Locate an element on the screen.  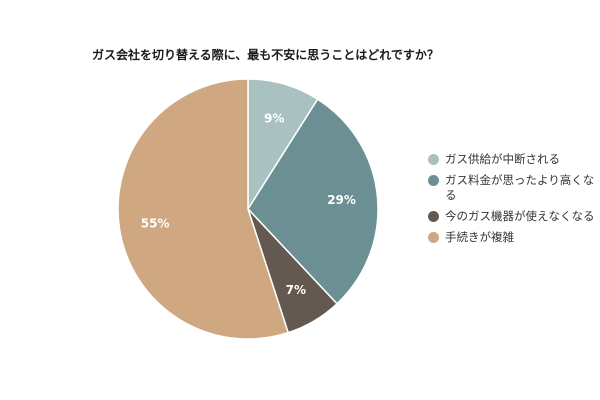
legend-item: 今のガス機器が使えなくなる is located at coordinates (513, 216).